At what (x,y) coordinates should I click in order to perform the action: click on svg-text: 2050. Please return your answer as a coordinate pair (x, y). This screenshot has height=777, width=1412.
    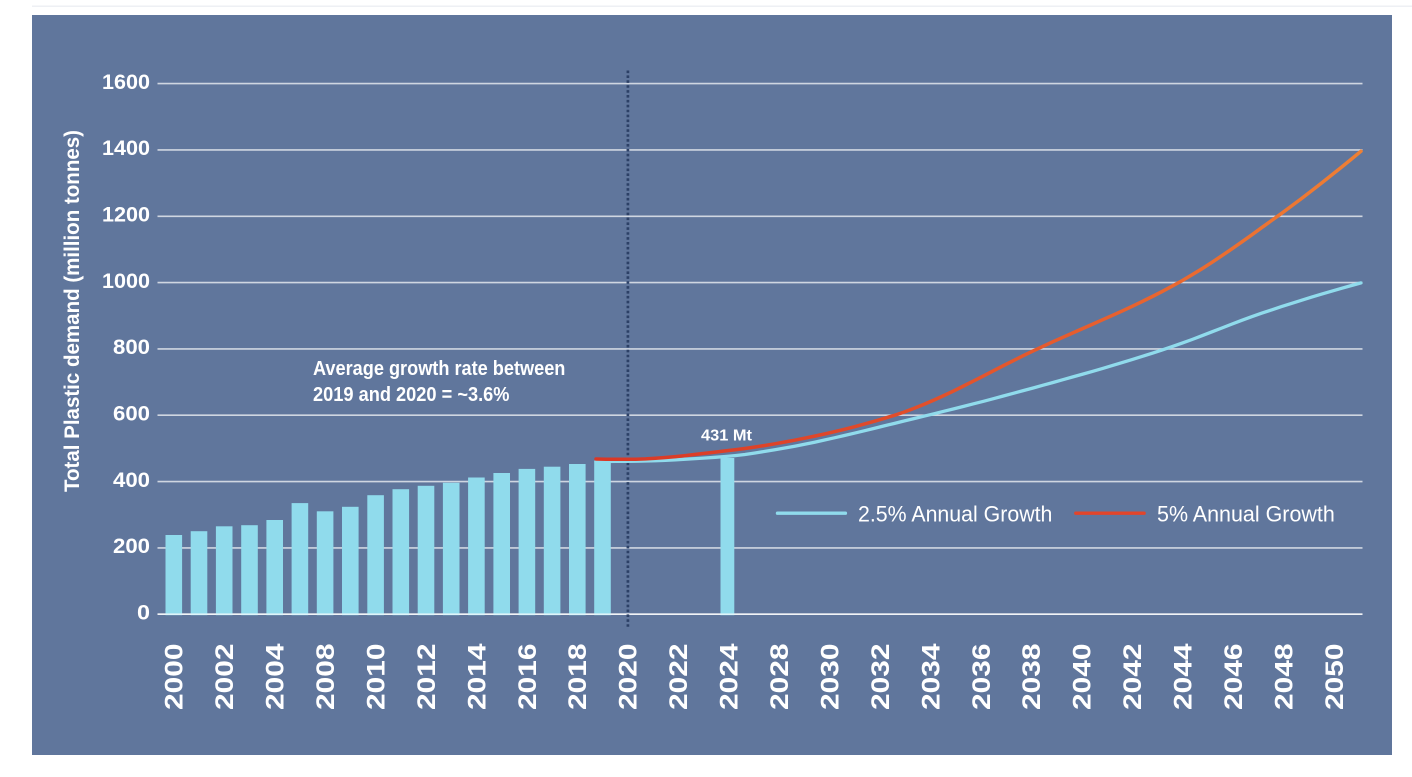
    Looking at the image, I should click on (1335, 677).